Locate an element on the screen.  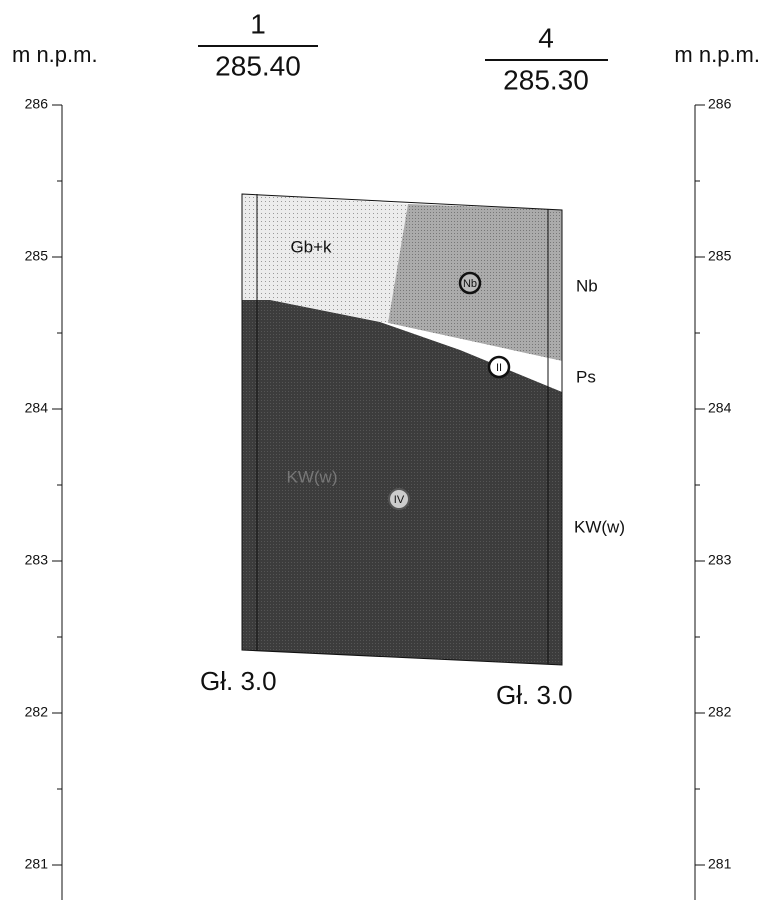
marker-label: Nb is located at coordinates (470, 284).